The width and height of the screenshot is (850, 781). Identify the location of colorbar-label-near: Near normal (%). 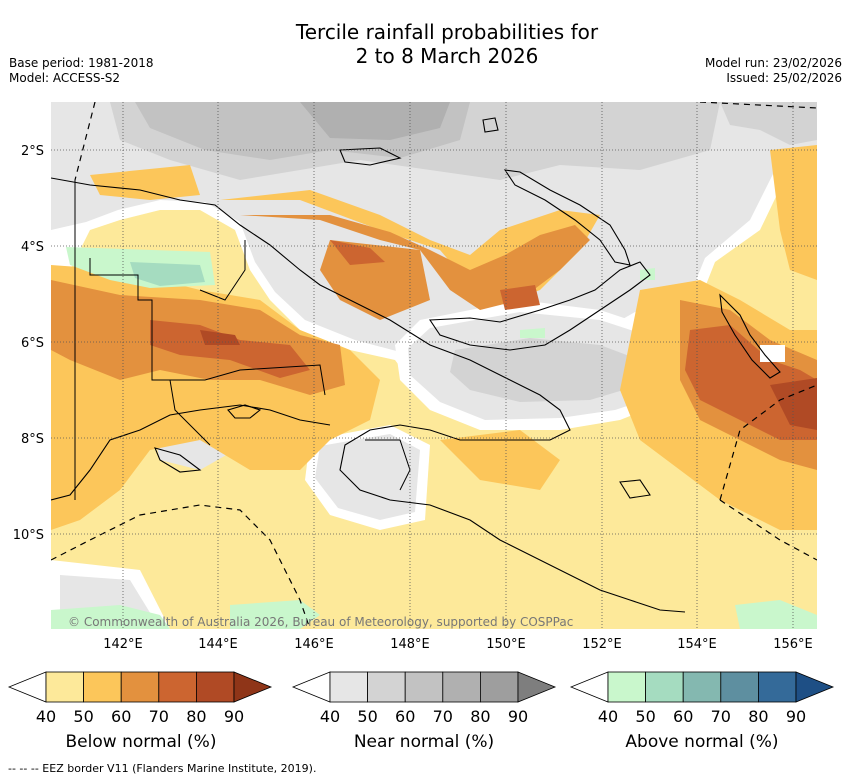
(424, 742).